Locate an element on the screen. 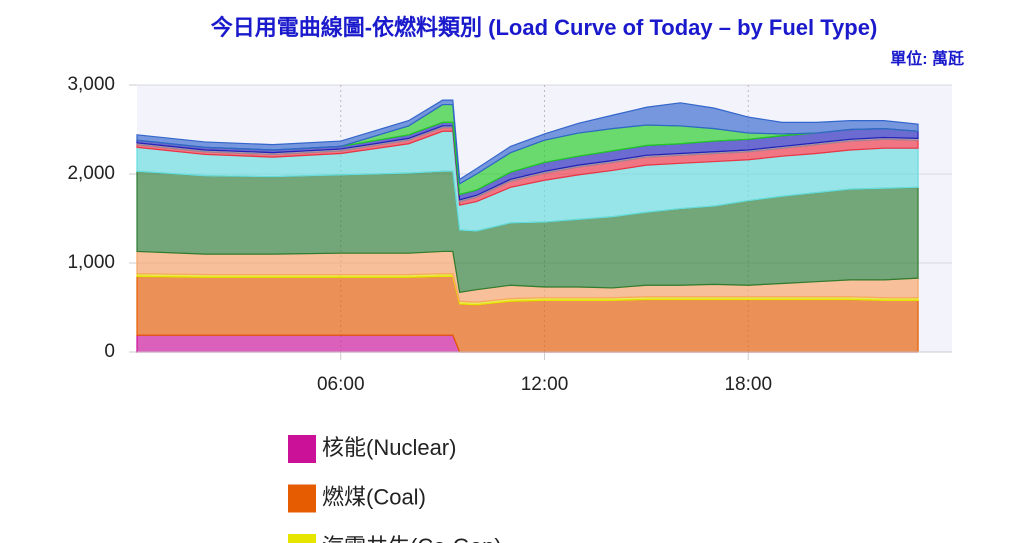 Image resolution: width=1024 pixels, height=543 pixels. x-tick-label: 12:00 is located at coordinates (545, 384).